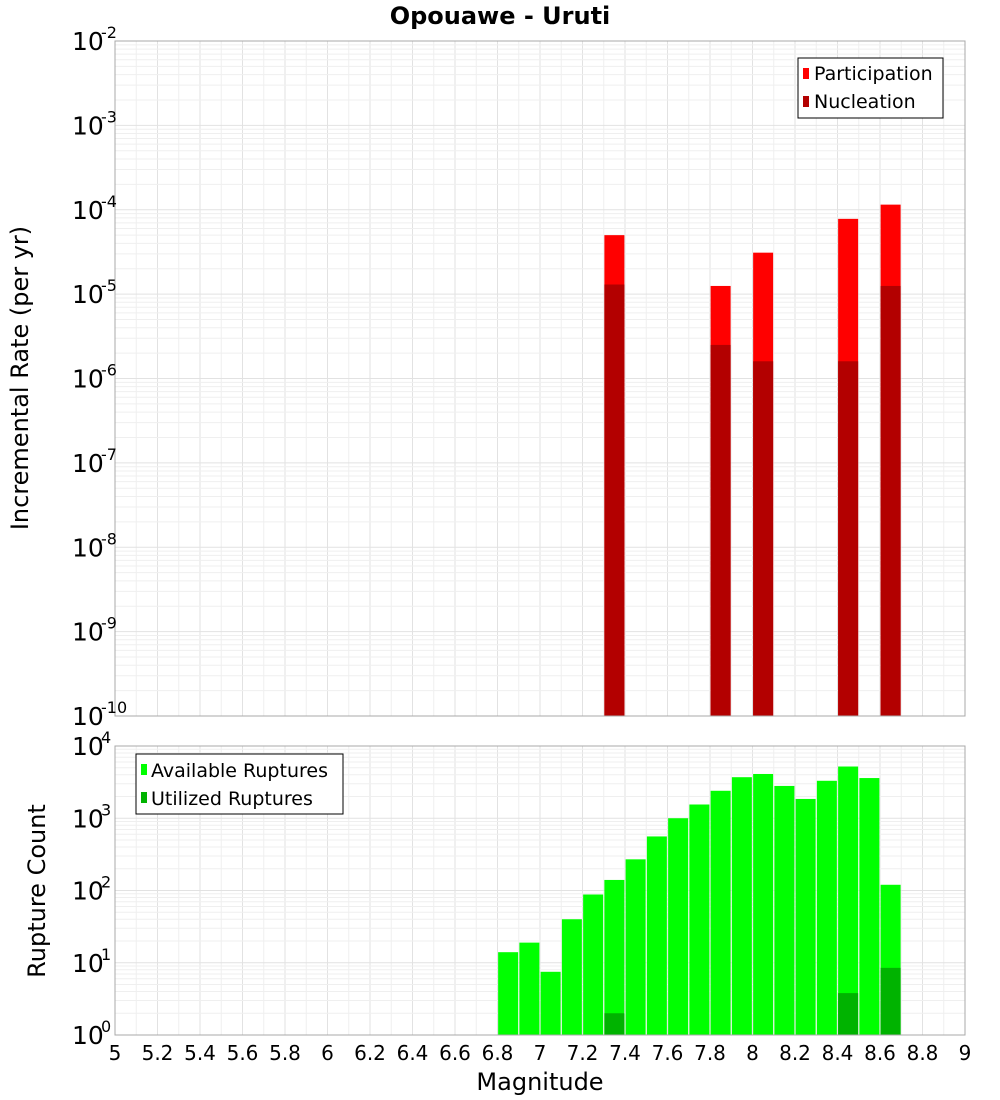 Image resolution: width=1000 pixels, height=1100 pixels. I want to click on x-tick-label: 5.4, so click(200, 1053).